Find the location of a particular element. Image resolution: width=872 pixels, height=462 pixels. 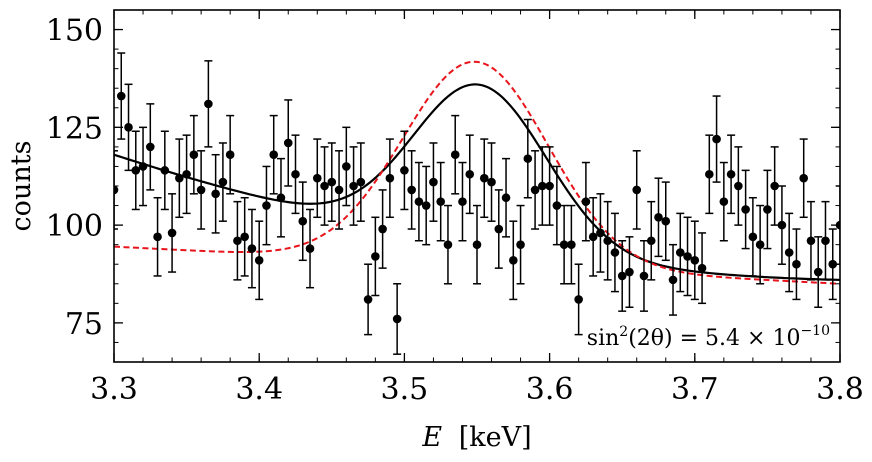

x-tick-label: 3.6 is located at coordinates (550, 389).